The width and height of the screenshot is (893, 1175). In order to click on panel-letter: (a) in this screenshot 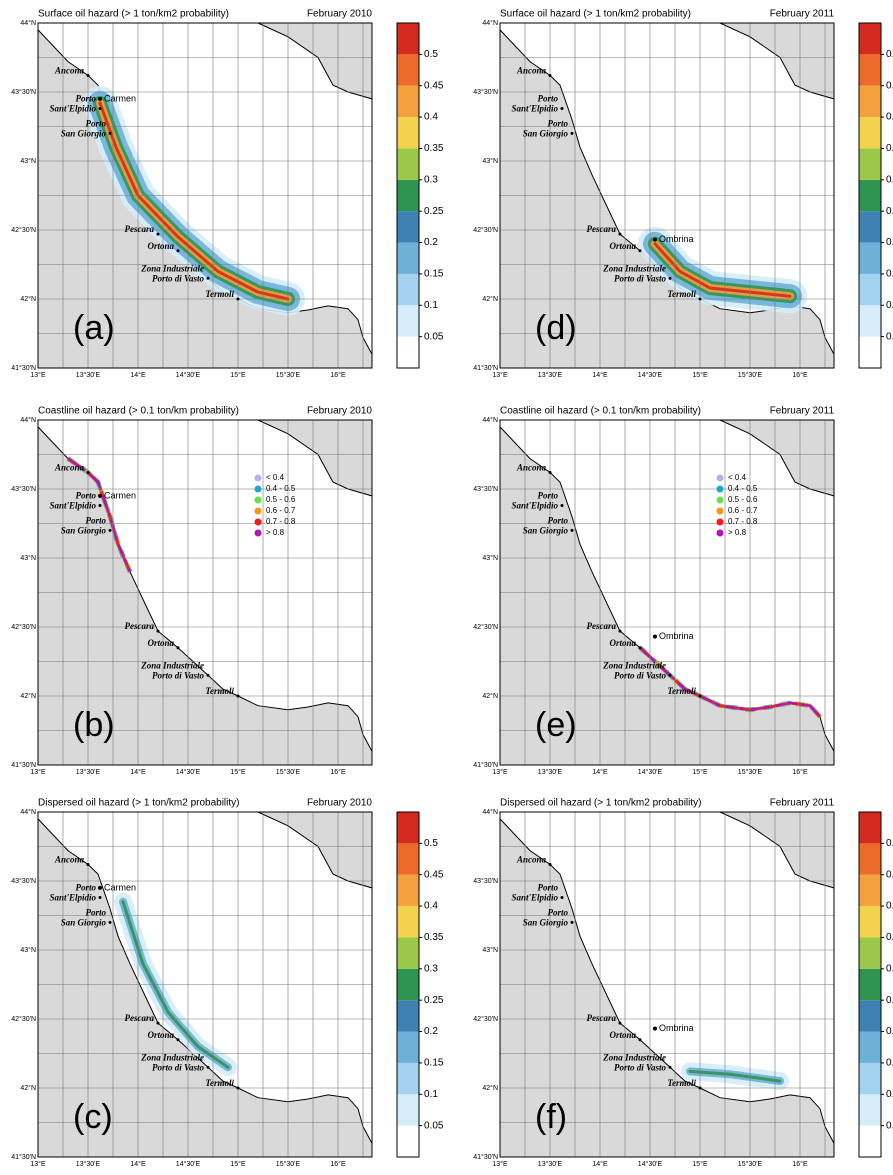, I will do `click(94, 328)`.